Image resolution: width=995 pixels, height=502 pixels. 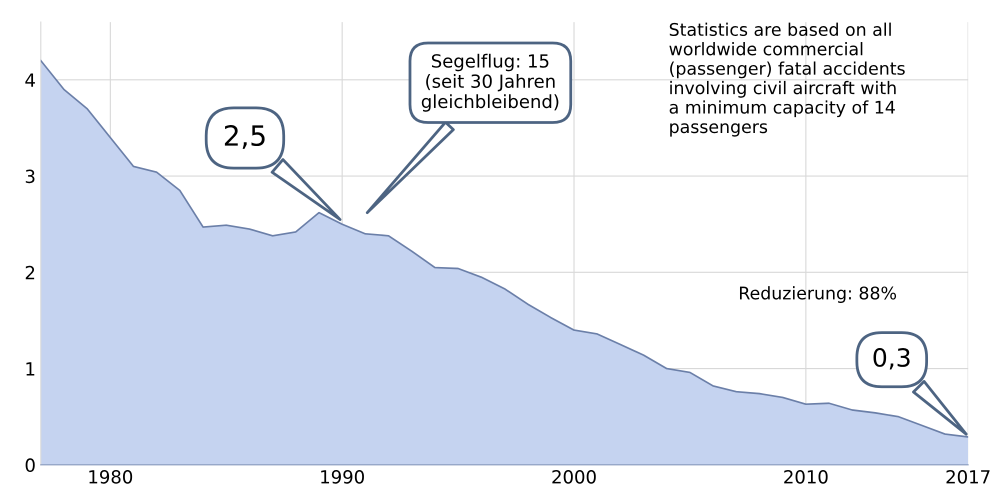 What do you see at coordinates (892, 359) in the screenshot?
I see `annotation: 0,3` at bounding box center [892, 359].